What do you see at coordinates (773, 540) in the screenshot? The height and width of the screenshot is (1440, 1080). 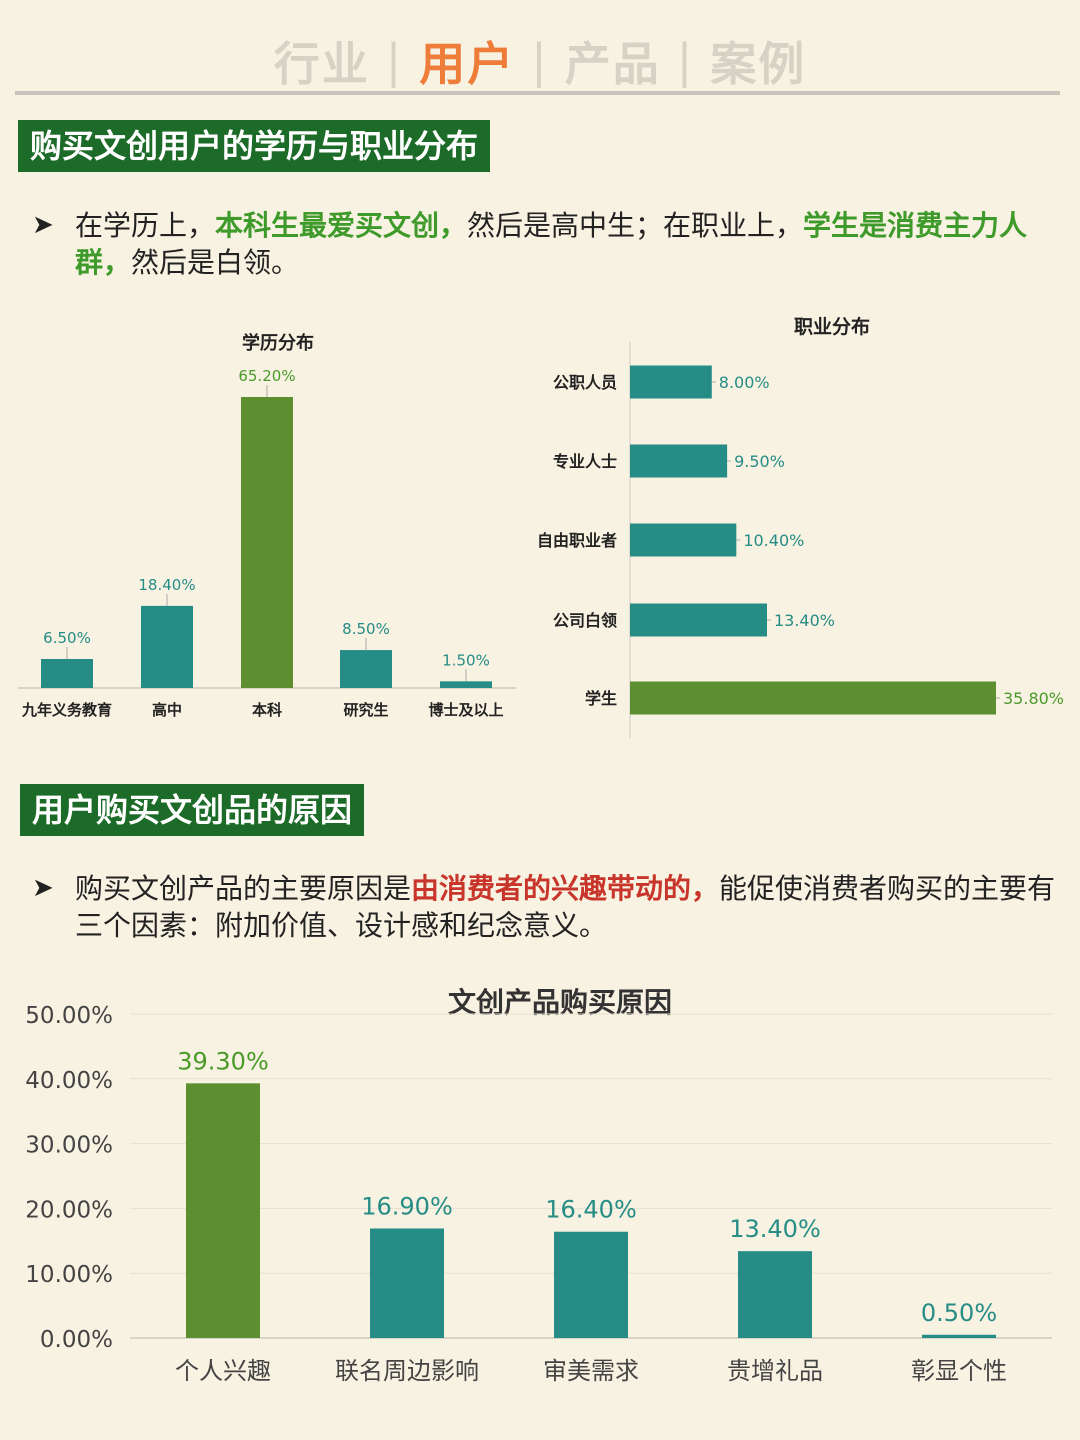 I see `data-label: 10.40%` at bounding box center [773, 540].